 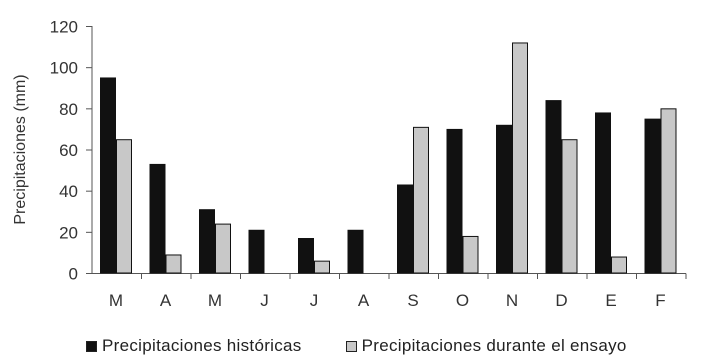 I want to click on legend-swatch-ensayo, so click(x=351, y=346).